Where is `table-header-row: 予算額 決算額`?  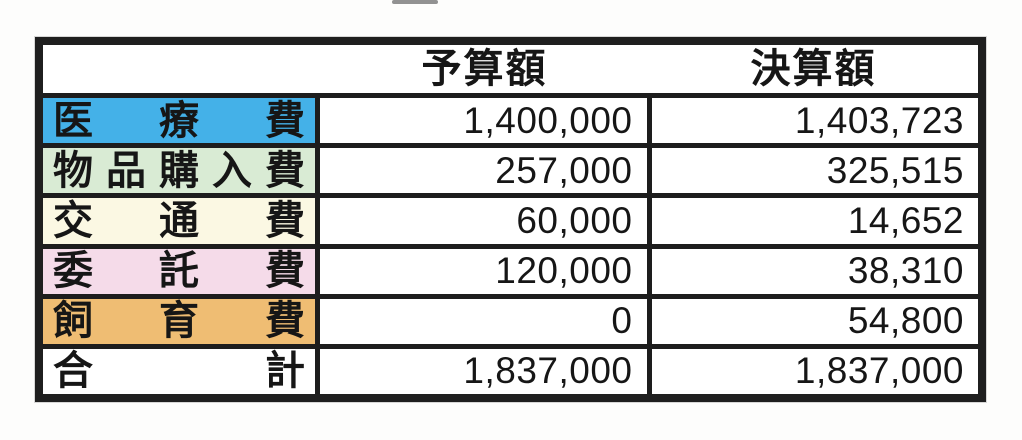 table-header-row: 予算額 決算額 is located at coordinates (510, 69).